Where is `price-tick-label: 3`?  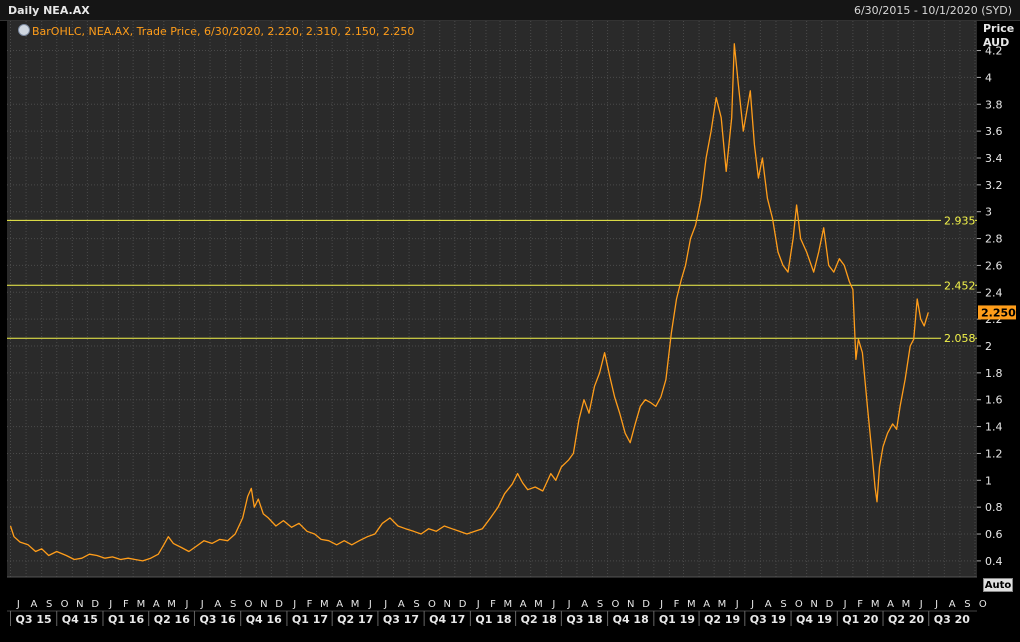
price-tick-label: 3 is located at coordinates (988, 212).